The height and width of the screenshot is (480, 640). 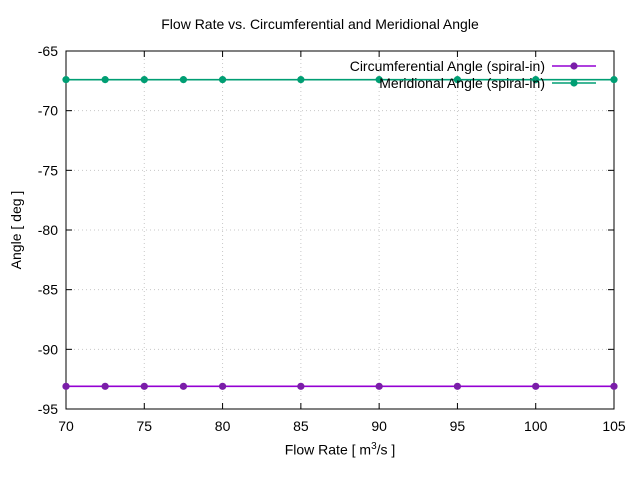 What do you see at coordinates (48, 349) in the screenshot?
I see `y-tick-label: -90` at bounding box center [48, 349].